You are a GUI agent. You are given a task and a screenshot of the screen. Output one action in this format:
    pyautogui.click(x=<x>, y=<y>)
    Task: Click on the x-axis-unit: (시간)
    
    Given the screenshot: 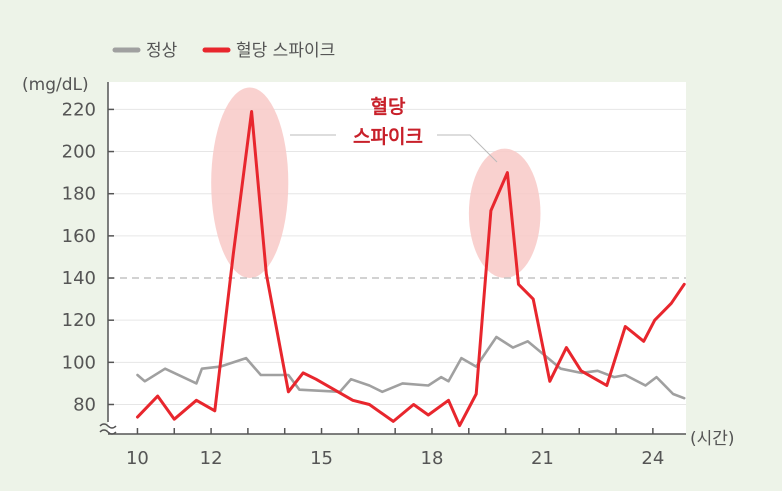 What is the action you would take?
    pyautogui.click(x=712, y=439)
    